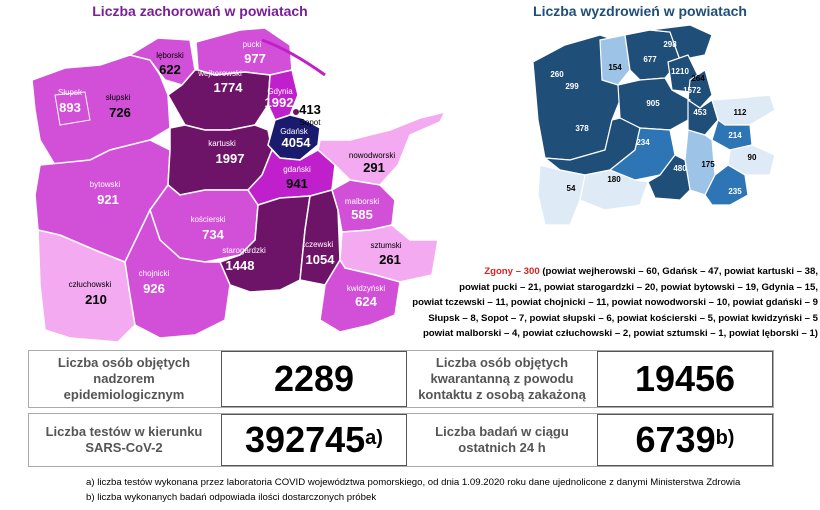  Describe the element at coordinates (725, 437) in the screenshot. I see `daily-footnote-mark: b)` at that location.